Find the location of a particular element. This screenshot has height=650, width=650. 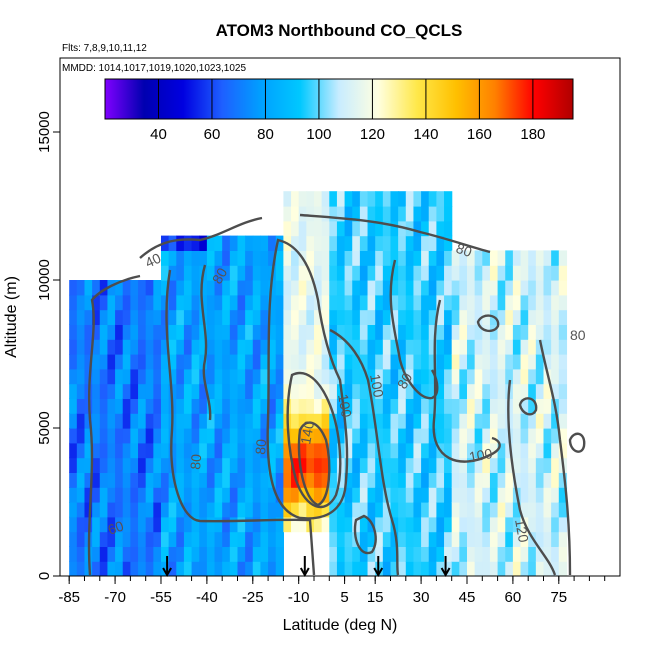

y-tick-label: 15000 is located at coordinates (44, 132).